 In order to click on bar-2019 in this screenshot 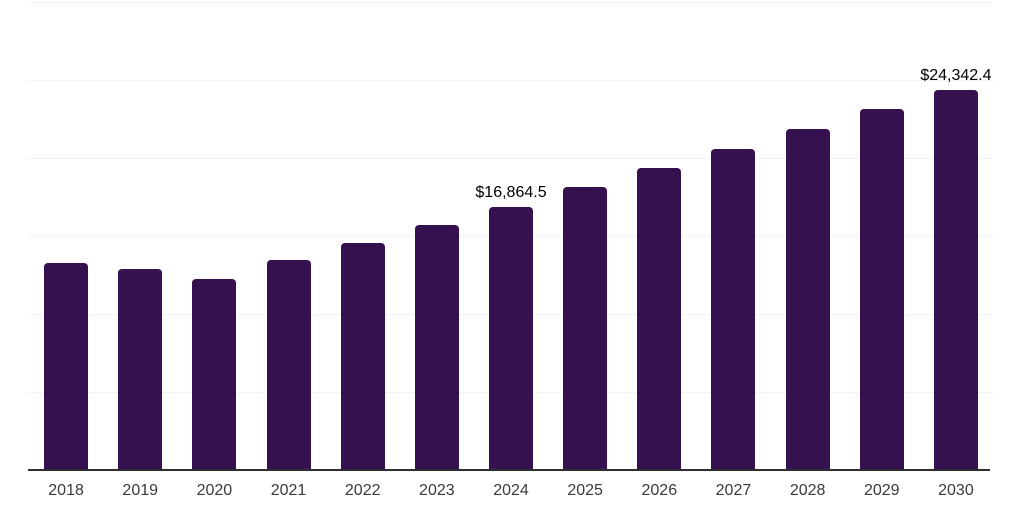, I will do `click(140, 369)`.